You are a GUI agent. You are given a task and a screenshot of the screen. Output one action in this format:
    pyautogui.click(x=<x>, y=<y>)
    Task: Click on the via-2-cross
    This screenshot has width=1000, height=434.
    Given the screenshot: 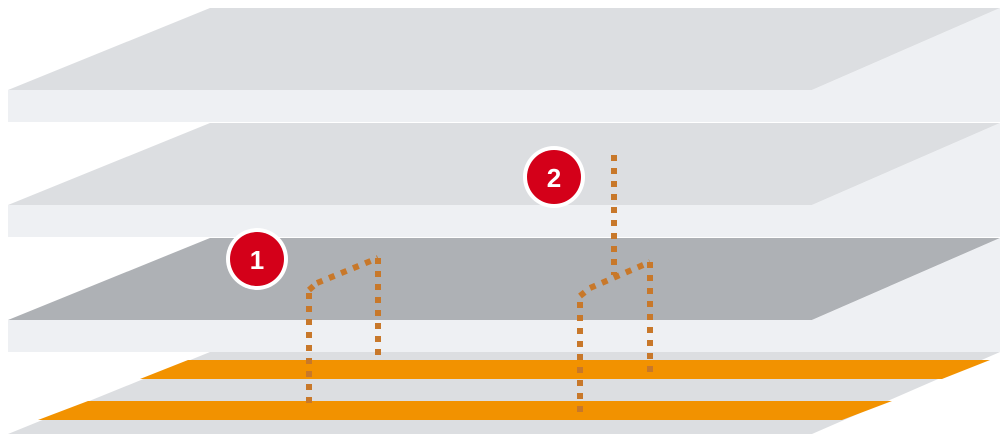 What is the action you would take?
    pyautogui.click(x=620, y=275)
    